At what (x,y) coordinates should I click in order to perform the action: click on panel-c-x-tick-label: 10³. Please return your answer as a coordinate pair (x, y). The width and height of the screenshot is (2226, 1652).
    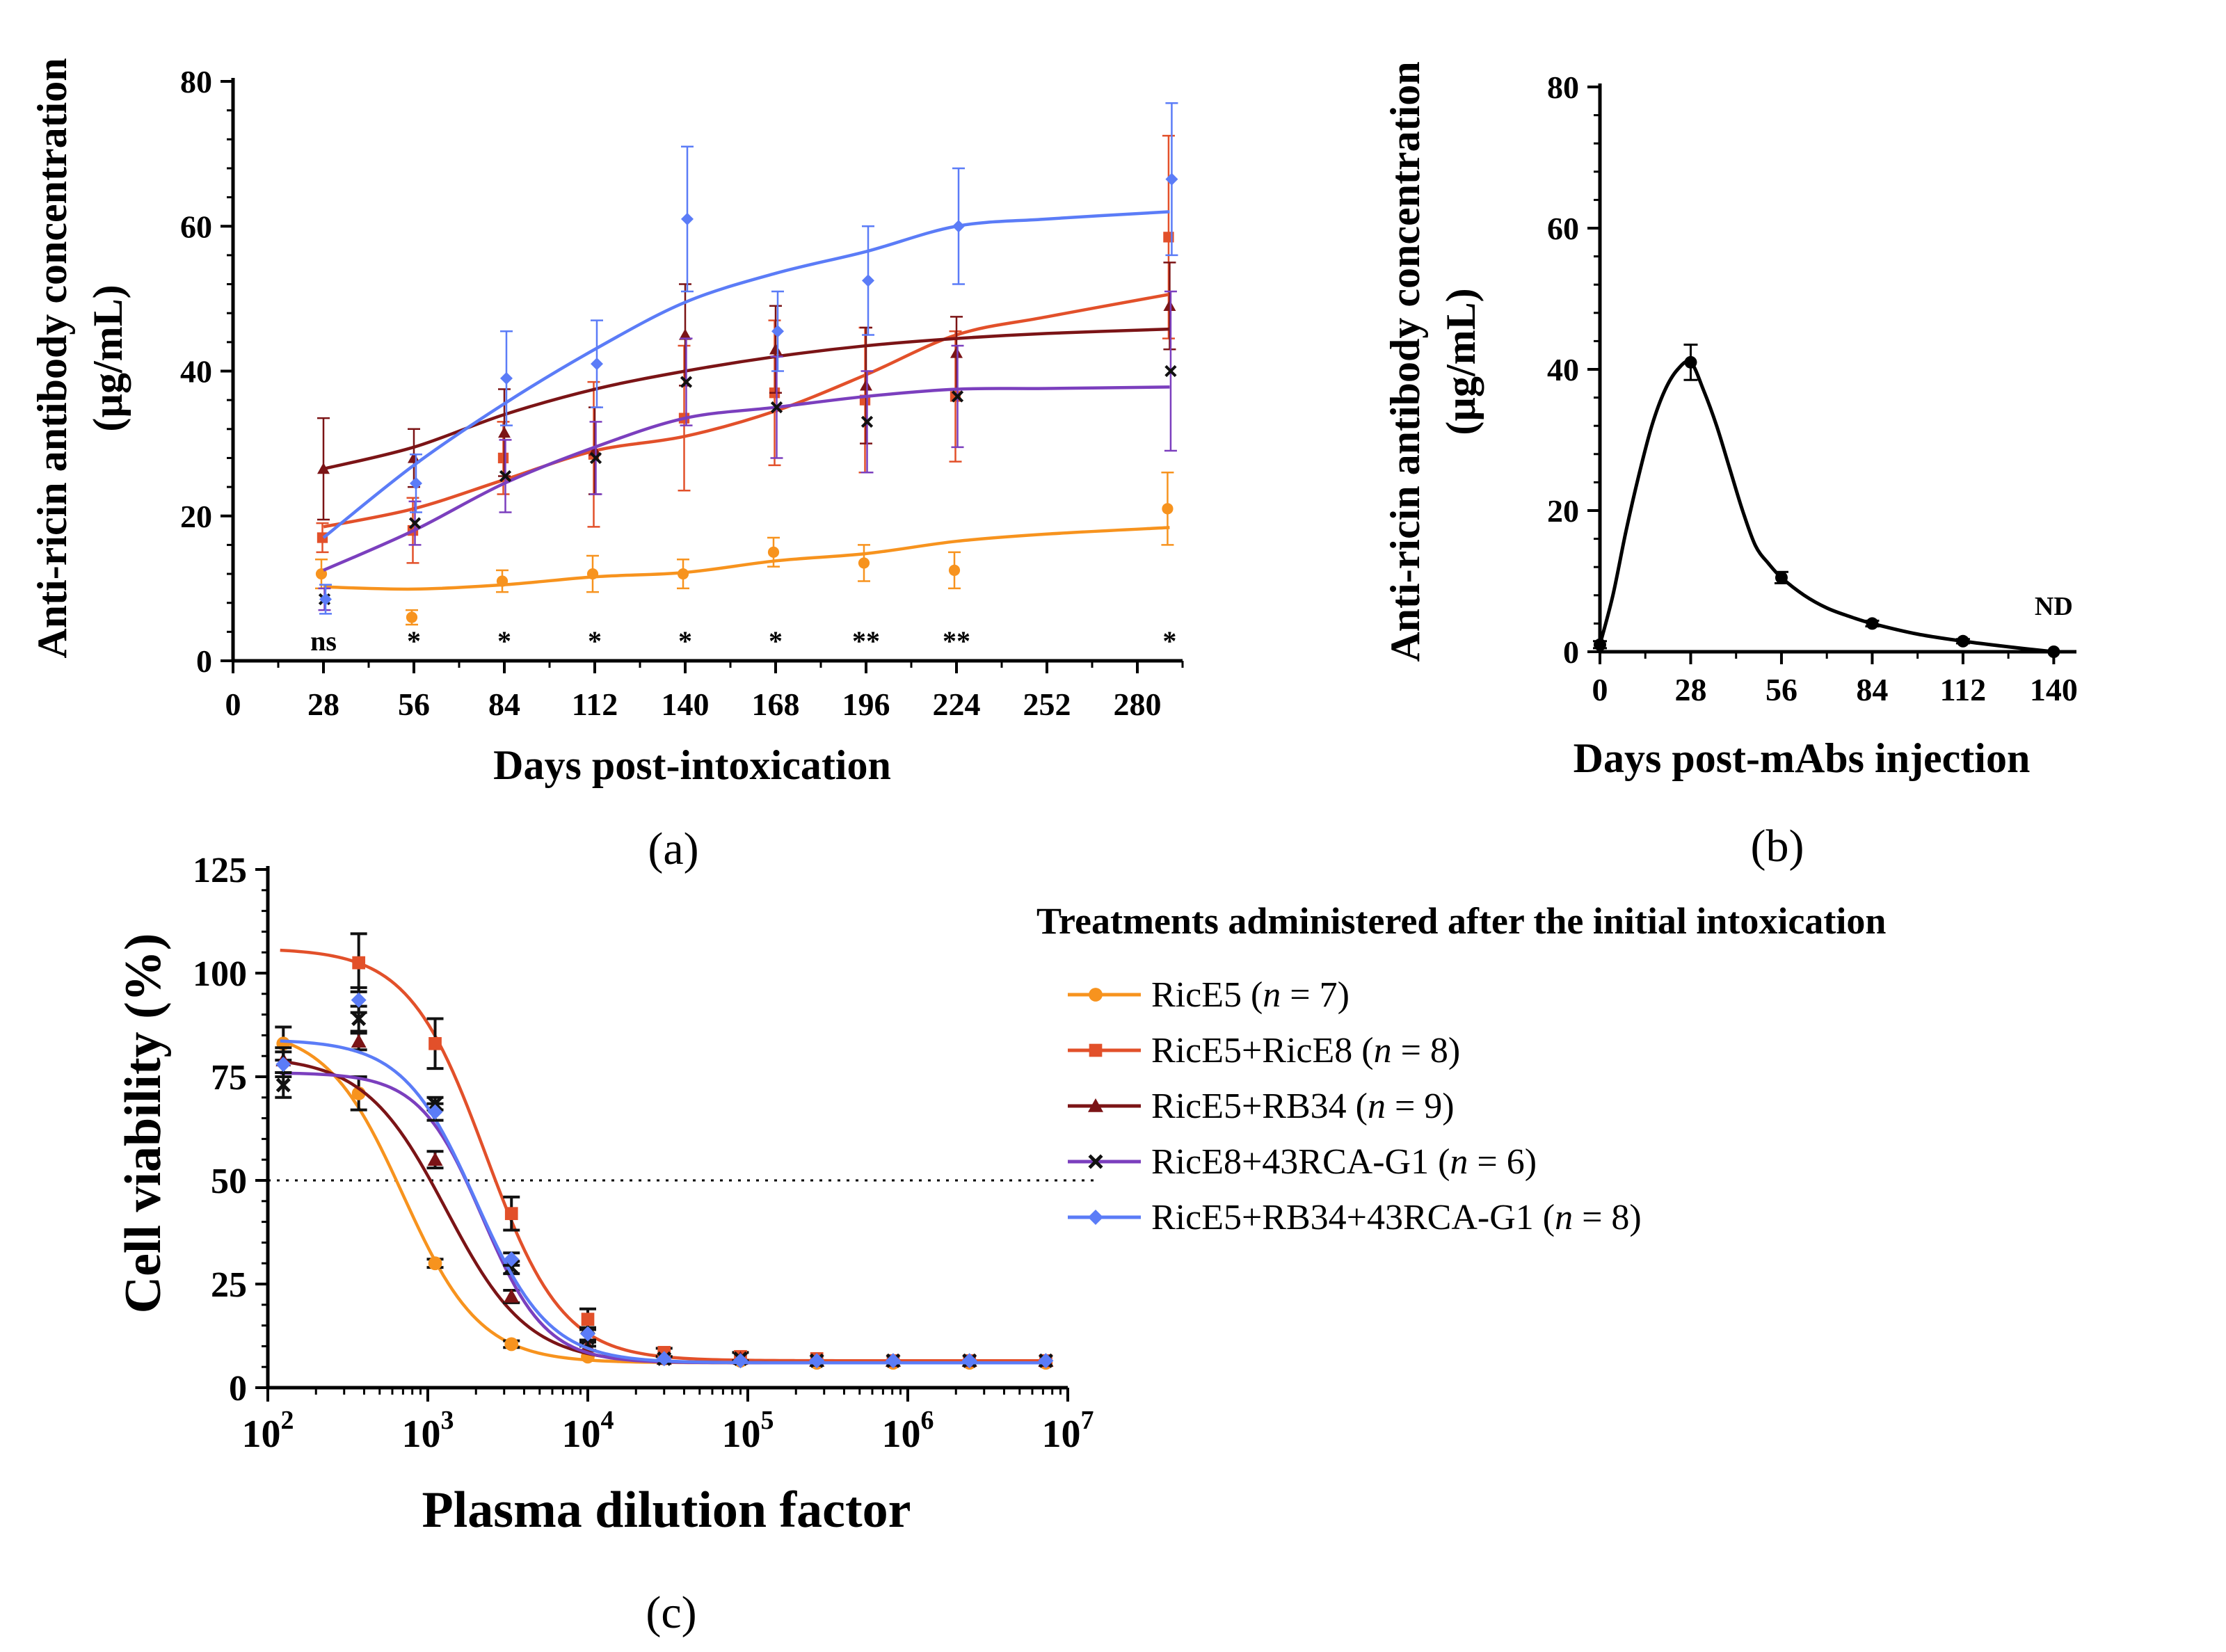
    Looking at the image, I should click on (428, 1431).